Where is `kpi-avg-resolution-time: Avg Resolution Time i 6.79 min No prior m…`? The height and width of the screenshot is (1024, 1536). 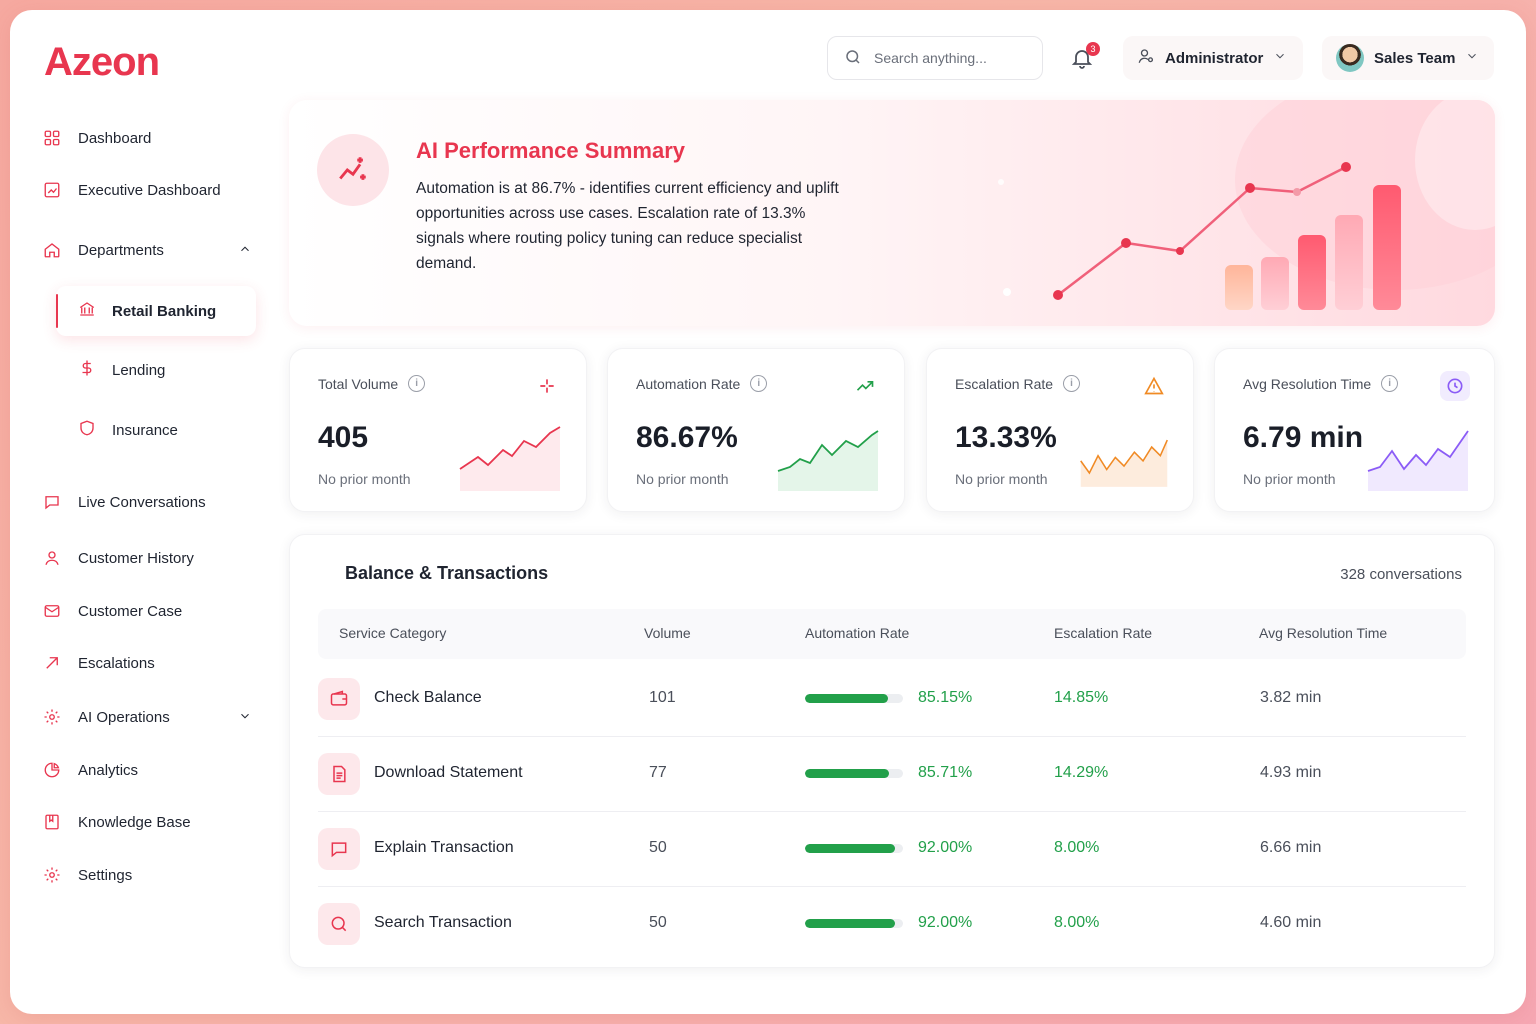 kpi-avg-resolution-time: Avg Resolution Time i 6.79 min No prior m… is located at coordinates (1354, 430).